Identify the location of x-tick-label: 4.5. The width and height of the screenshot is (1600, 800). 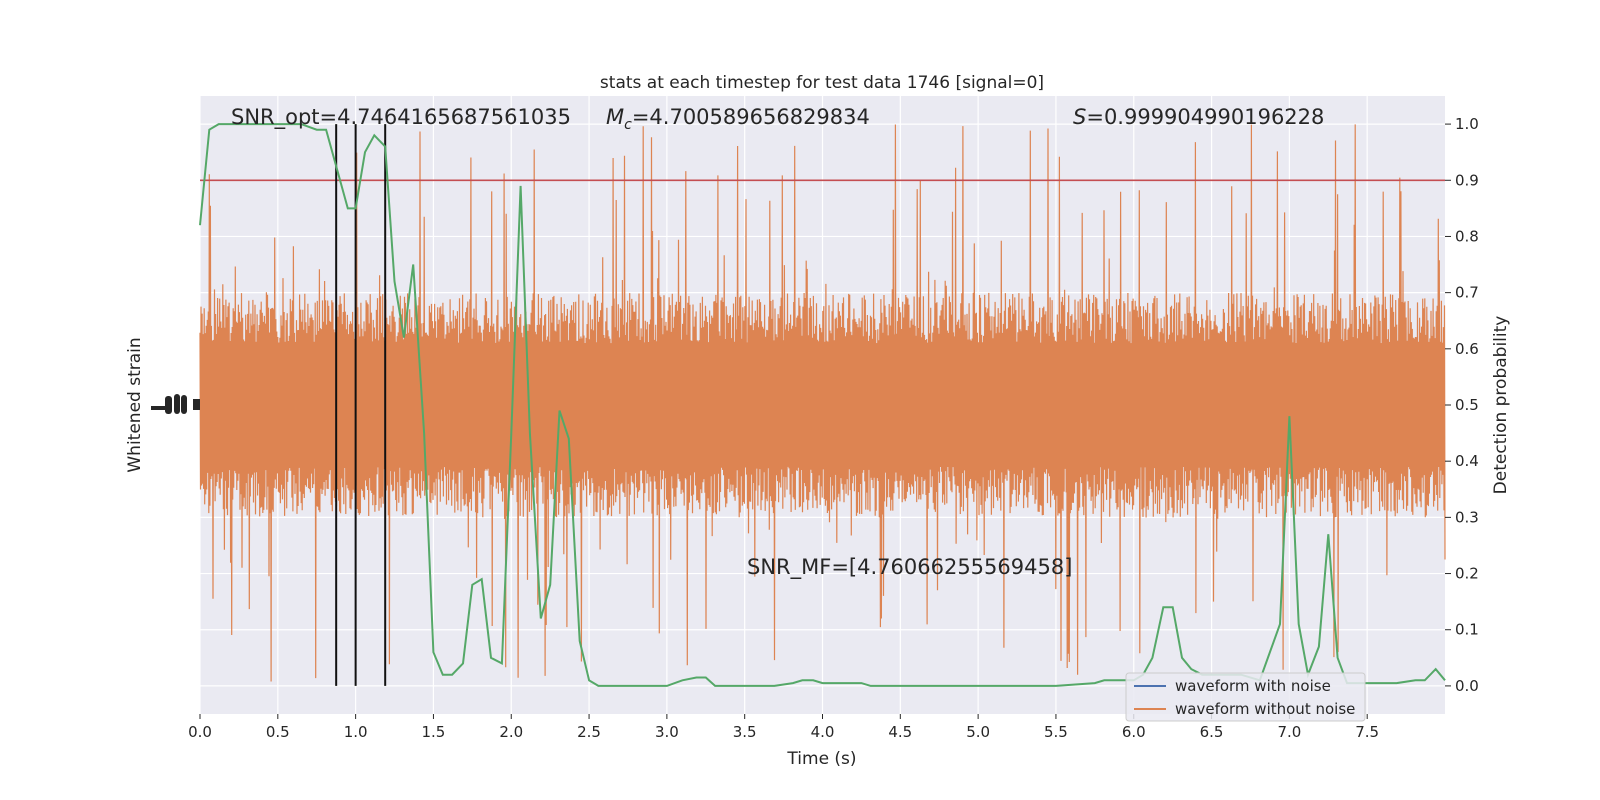
(900, 732).